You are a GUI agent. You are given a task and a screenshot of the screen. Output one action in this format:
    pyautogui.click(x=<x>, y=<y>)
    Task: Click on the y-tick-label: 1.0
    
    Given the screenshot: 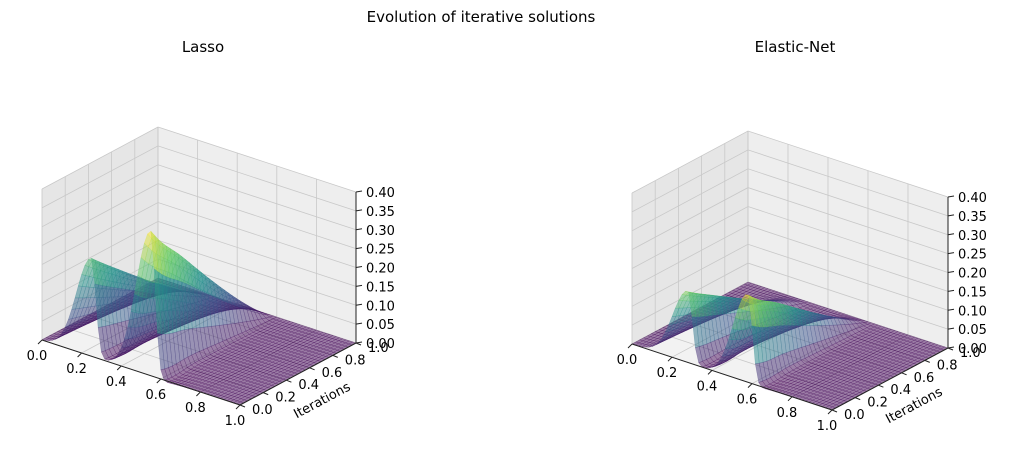 What is the action you would take?
    pyautogui.click(x=378, y=348)
    